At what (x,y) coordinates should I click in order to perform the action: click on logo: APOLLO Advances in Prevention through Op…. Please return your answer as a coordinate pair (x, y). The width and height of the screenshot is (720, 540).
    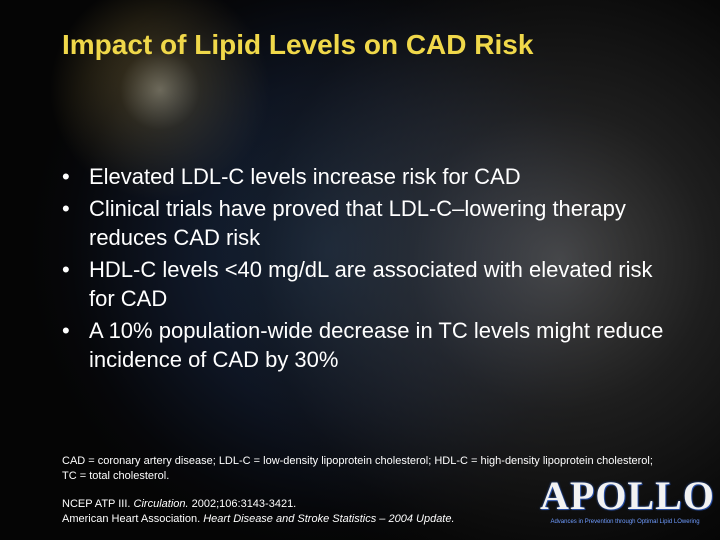
    Looking at the image, I should click on (627, 499).